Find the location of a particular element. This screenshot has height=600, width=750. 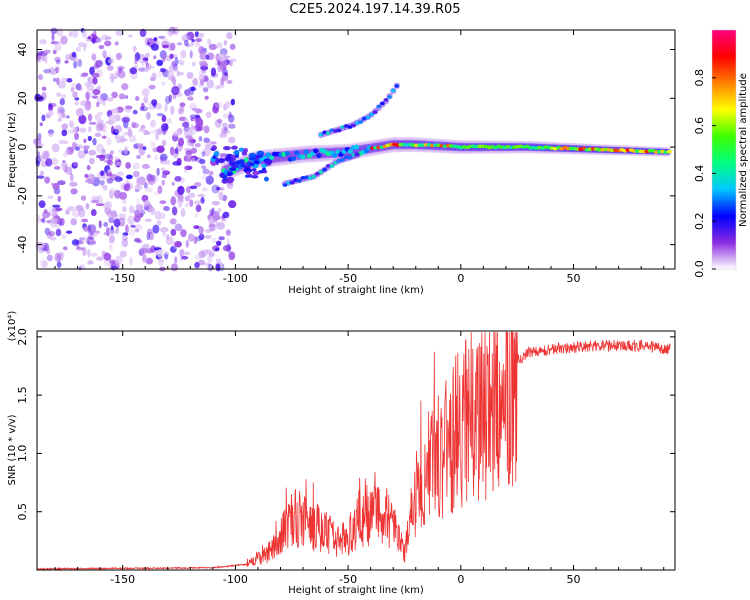

colorbar-tick-label: 0.4 is located at coordinates (699, 174).